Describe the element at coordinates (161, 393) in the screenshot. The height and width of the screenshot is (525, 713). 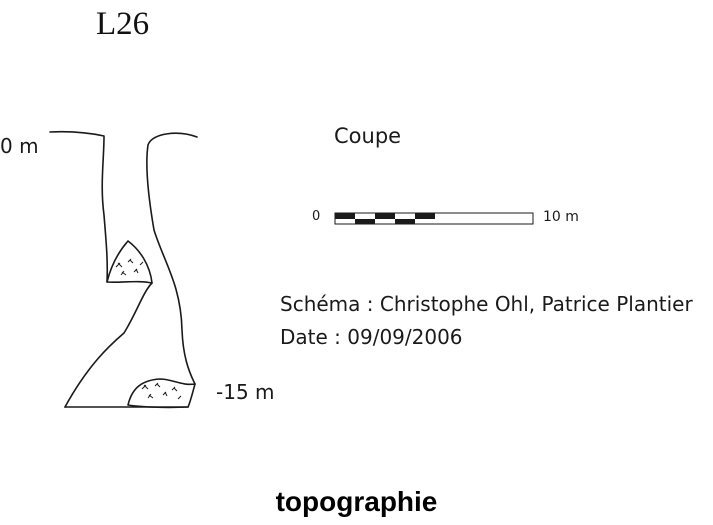
I see `bottom-debris` at that location.